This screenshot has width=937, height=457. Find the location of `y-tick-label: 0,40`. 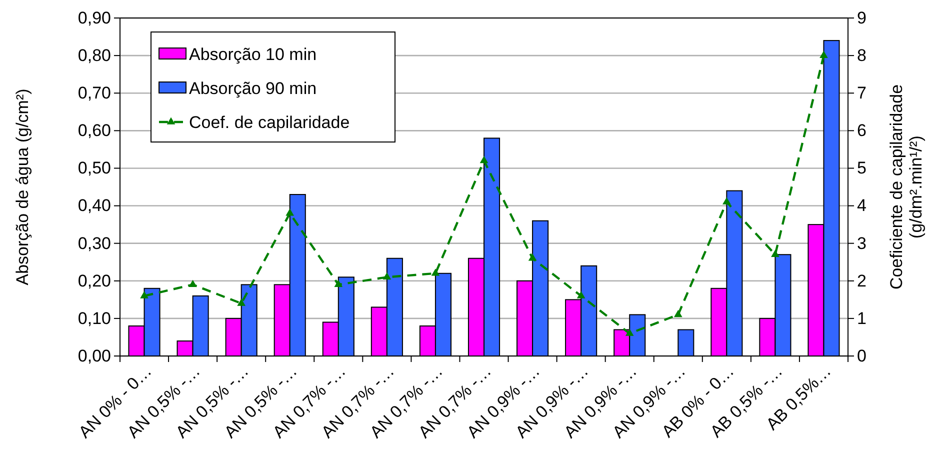

y-tick-label: 0,40 is located at coordinates (94, 206).